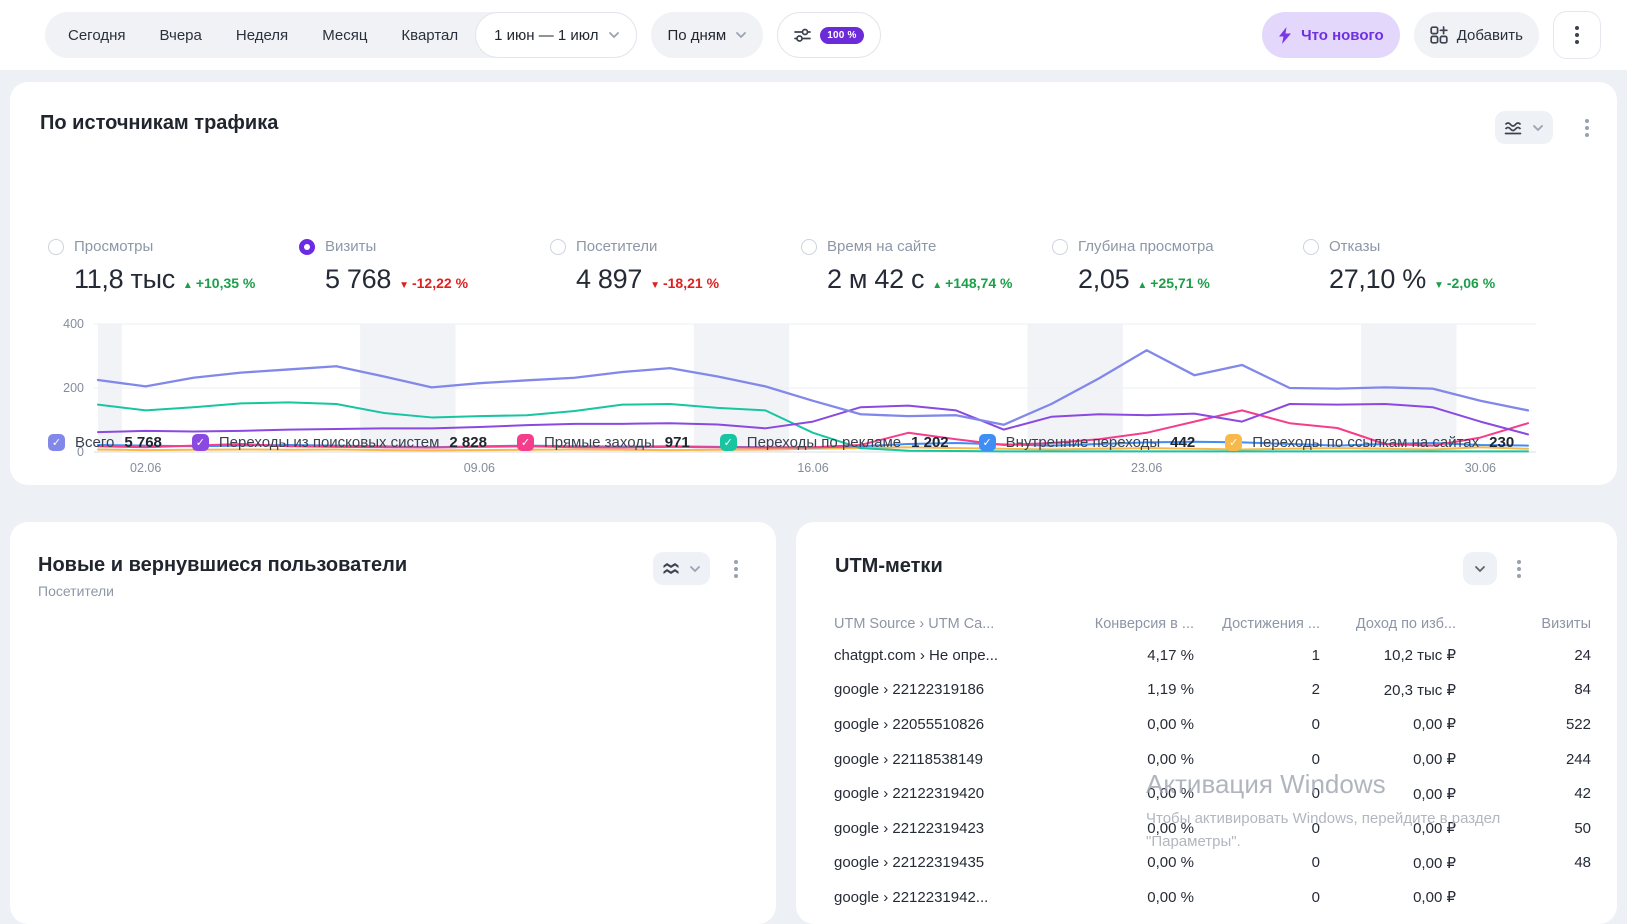 The height and width of the screenshot is (924, 1627). I want to click on y-axis-label: 200, so click(73, 388).